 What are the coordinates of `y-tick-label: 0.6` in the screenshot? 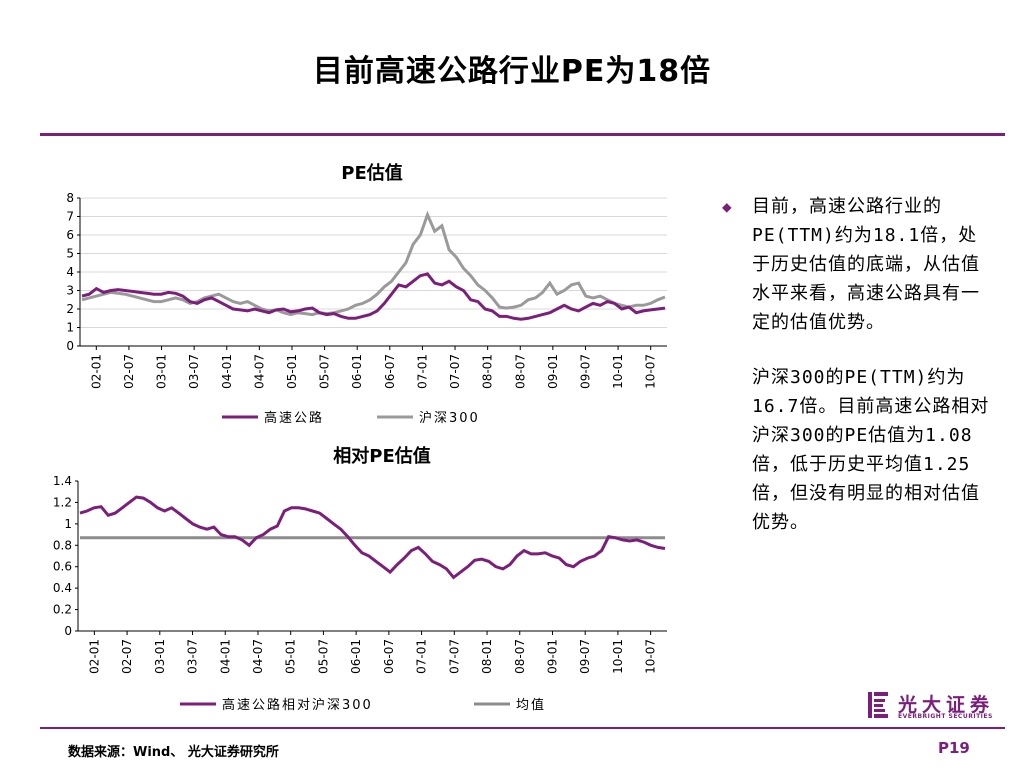 It's located at (62, 567).